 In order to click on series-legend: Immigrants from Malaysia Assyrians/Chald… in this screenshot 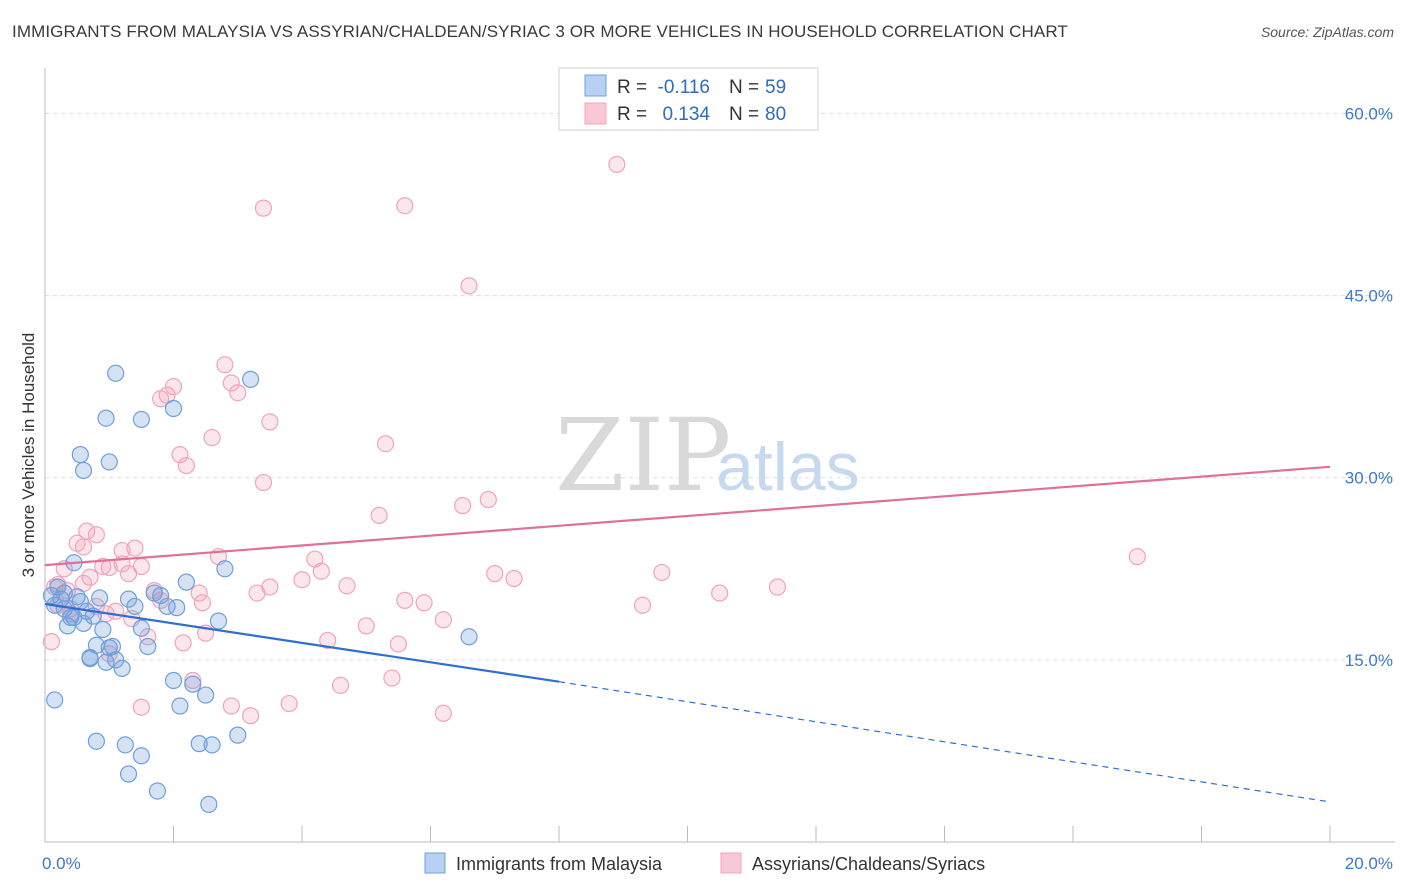, I will do `click(704, 863)`.